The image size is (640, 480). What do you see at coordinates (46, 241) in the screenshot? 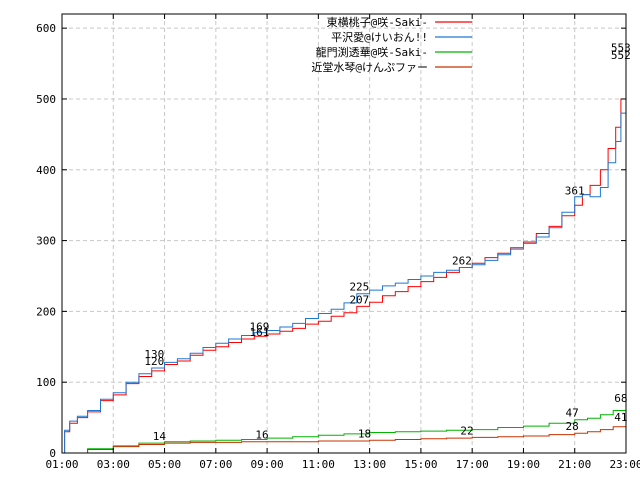
I see `y-tick-label: 300` at bounding box center [46, 241].